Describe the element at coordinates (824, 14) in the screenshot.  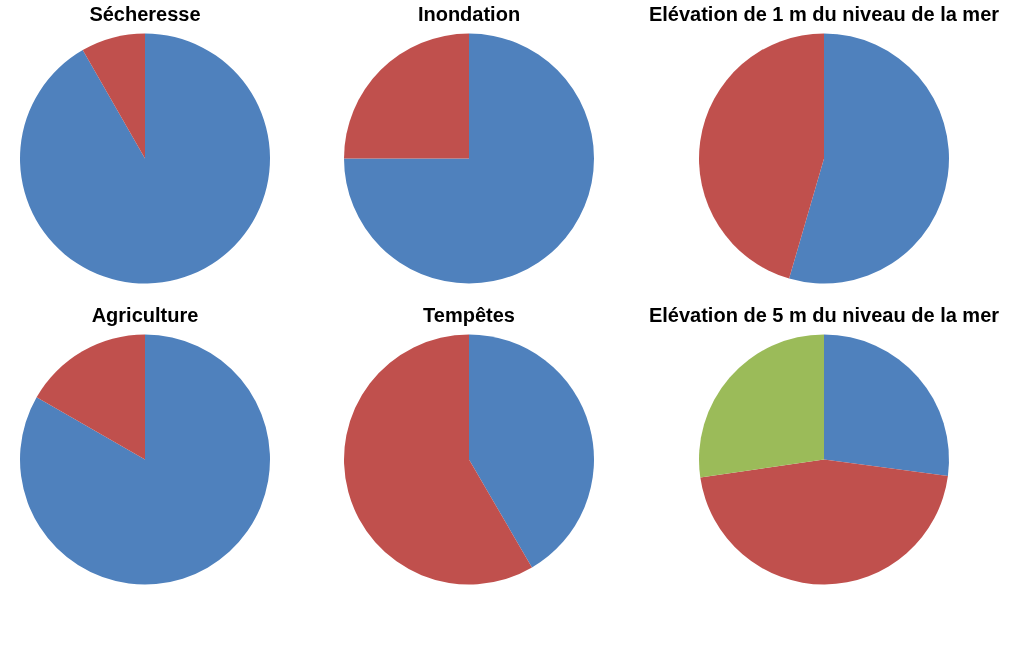
I see `chart-title: Elévation de 1 m du niveau de la mer` at that location.